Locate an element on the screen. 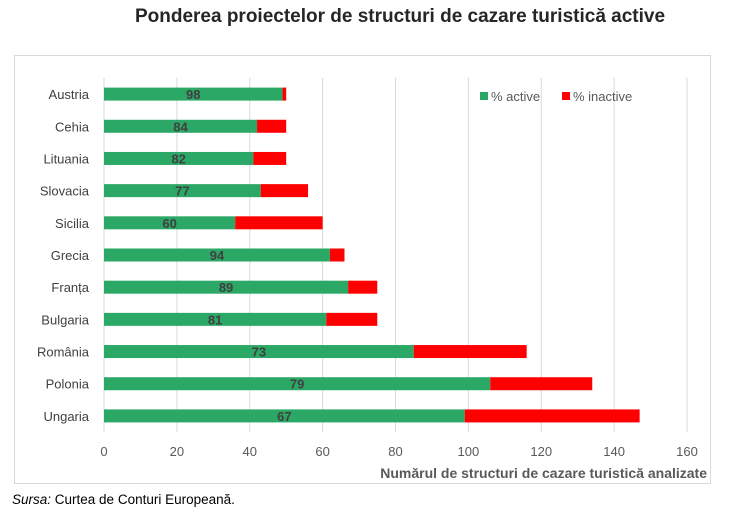 This screenshot has height=519, width=734. legend-swatch-active is located at coordinates (484, 96).